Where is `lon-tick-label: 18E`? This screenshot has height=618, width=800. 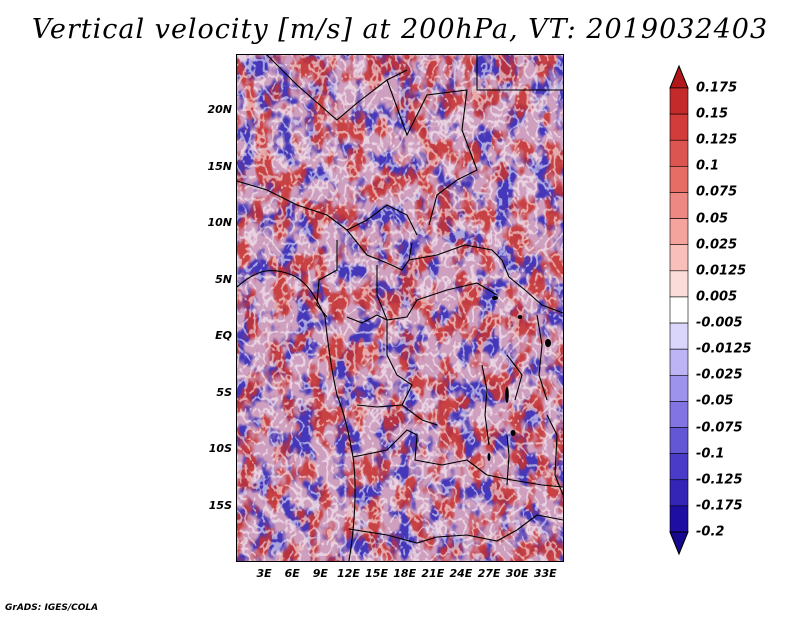 lon-tick-label: 18E is located at coordinates (405, 573).